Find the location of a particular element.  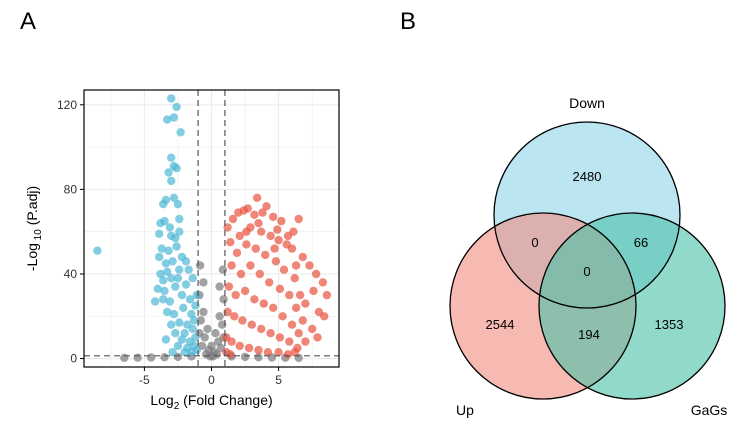

venn-count-up-only: 2544 is located at coordinates (500, 324).